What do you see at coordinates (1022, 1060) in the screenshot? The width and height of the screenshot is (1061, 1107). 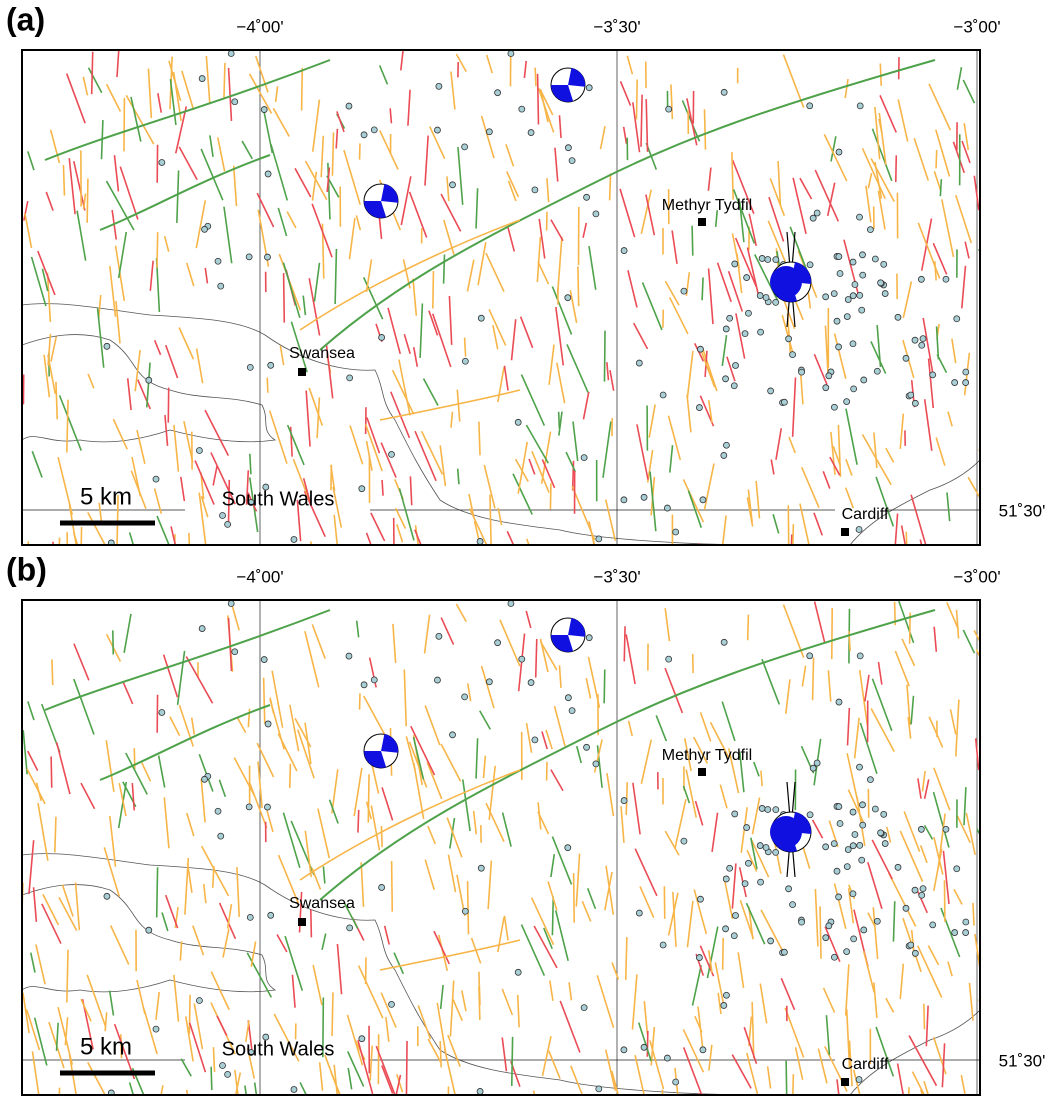 I see `lat-tick-label: 51˚30'` at bounding box center [1022, 1060].